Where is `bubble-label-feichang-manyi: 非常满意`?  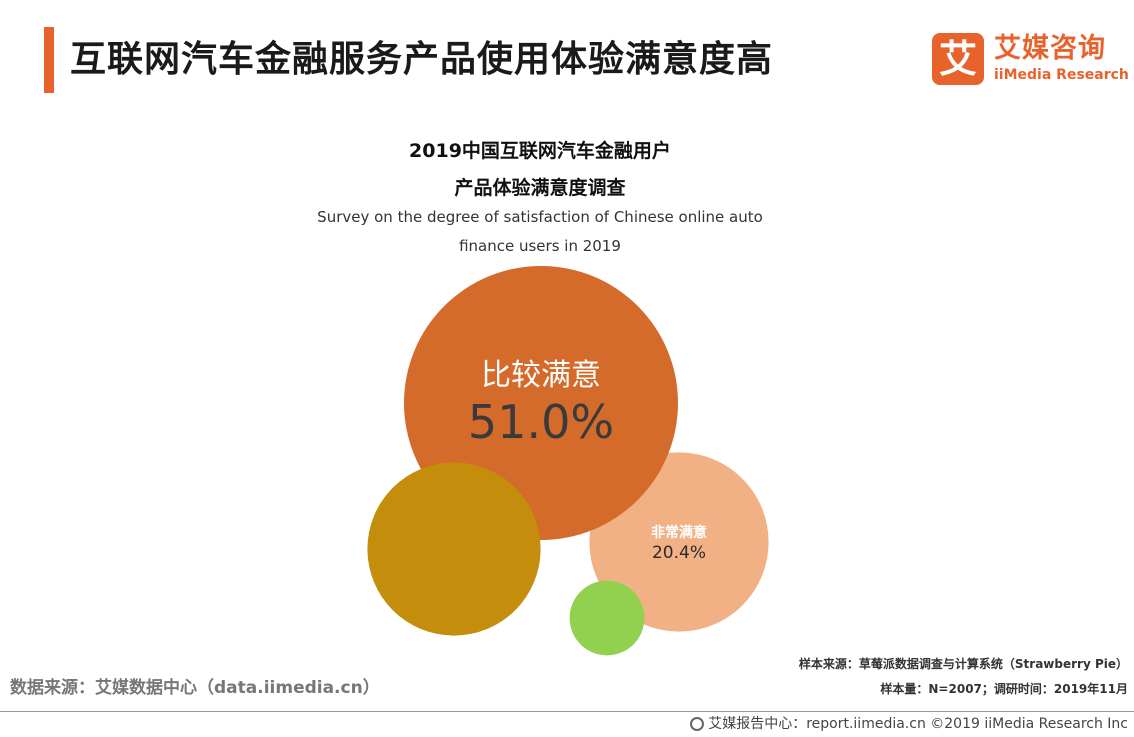
bubble-label-feichang-manyi: 非常满意 is located at coordinates (679, 532).